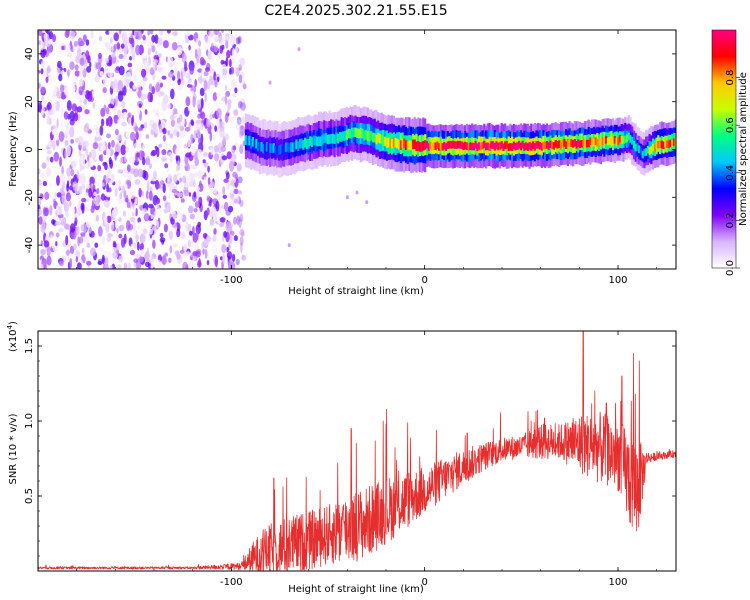 This screenshot has height=600, width=750. What do you see at coordinates (355, 11) in the screenshot?
I see `chart-title: C2E4.2025.302.21.55.E15` at bounding box center [355, 11].